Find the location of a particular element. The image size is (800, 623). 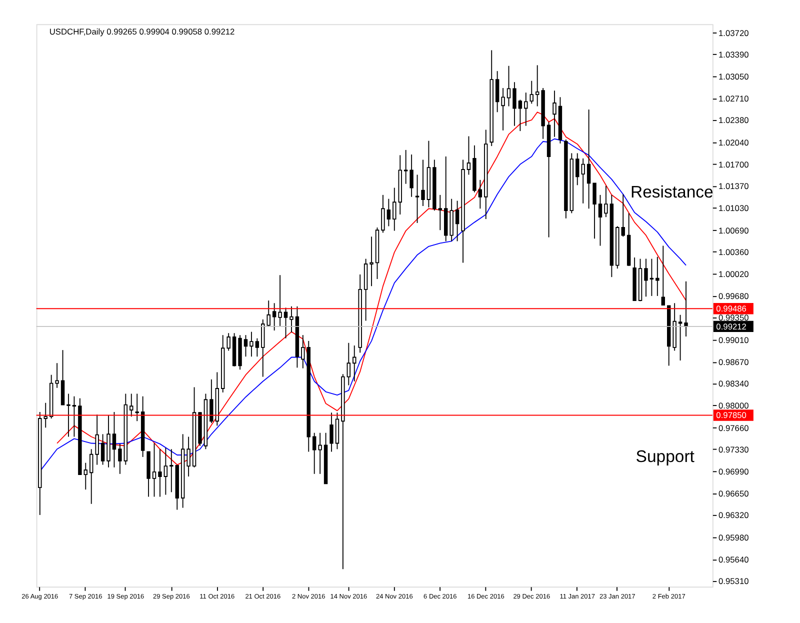

y-tick-label: 0.98000 is located at coordinates (734, 405).